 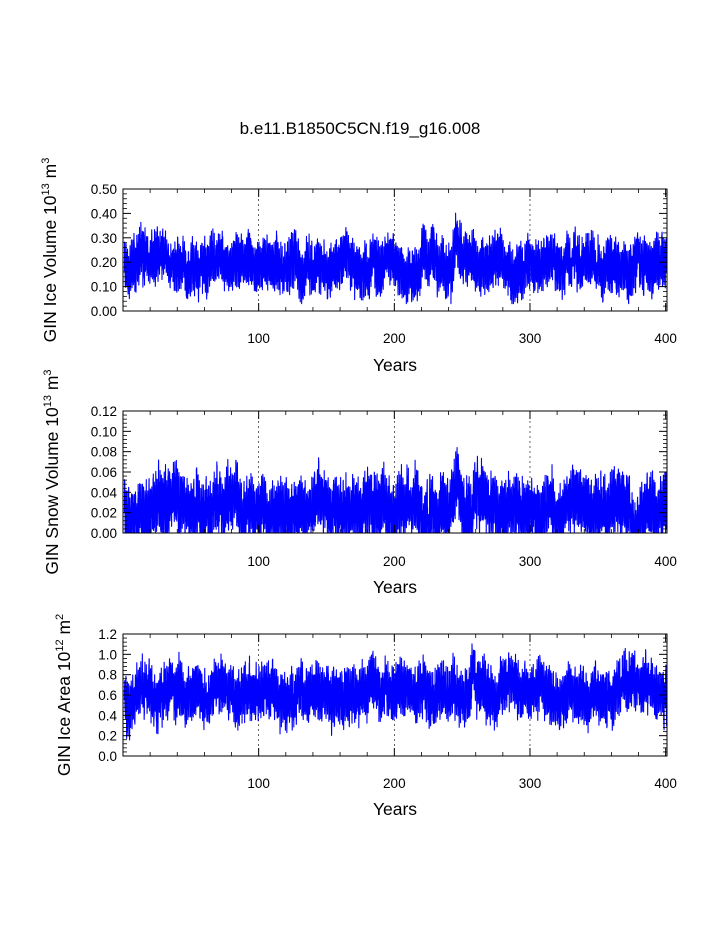 What do you see at coordinates (52, 471) in the screenshot?
I see `y-axis-label: GIN Snow Volume 1013 m3` at bounding box center [52, 471].